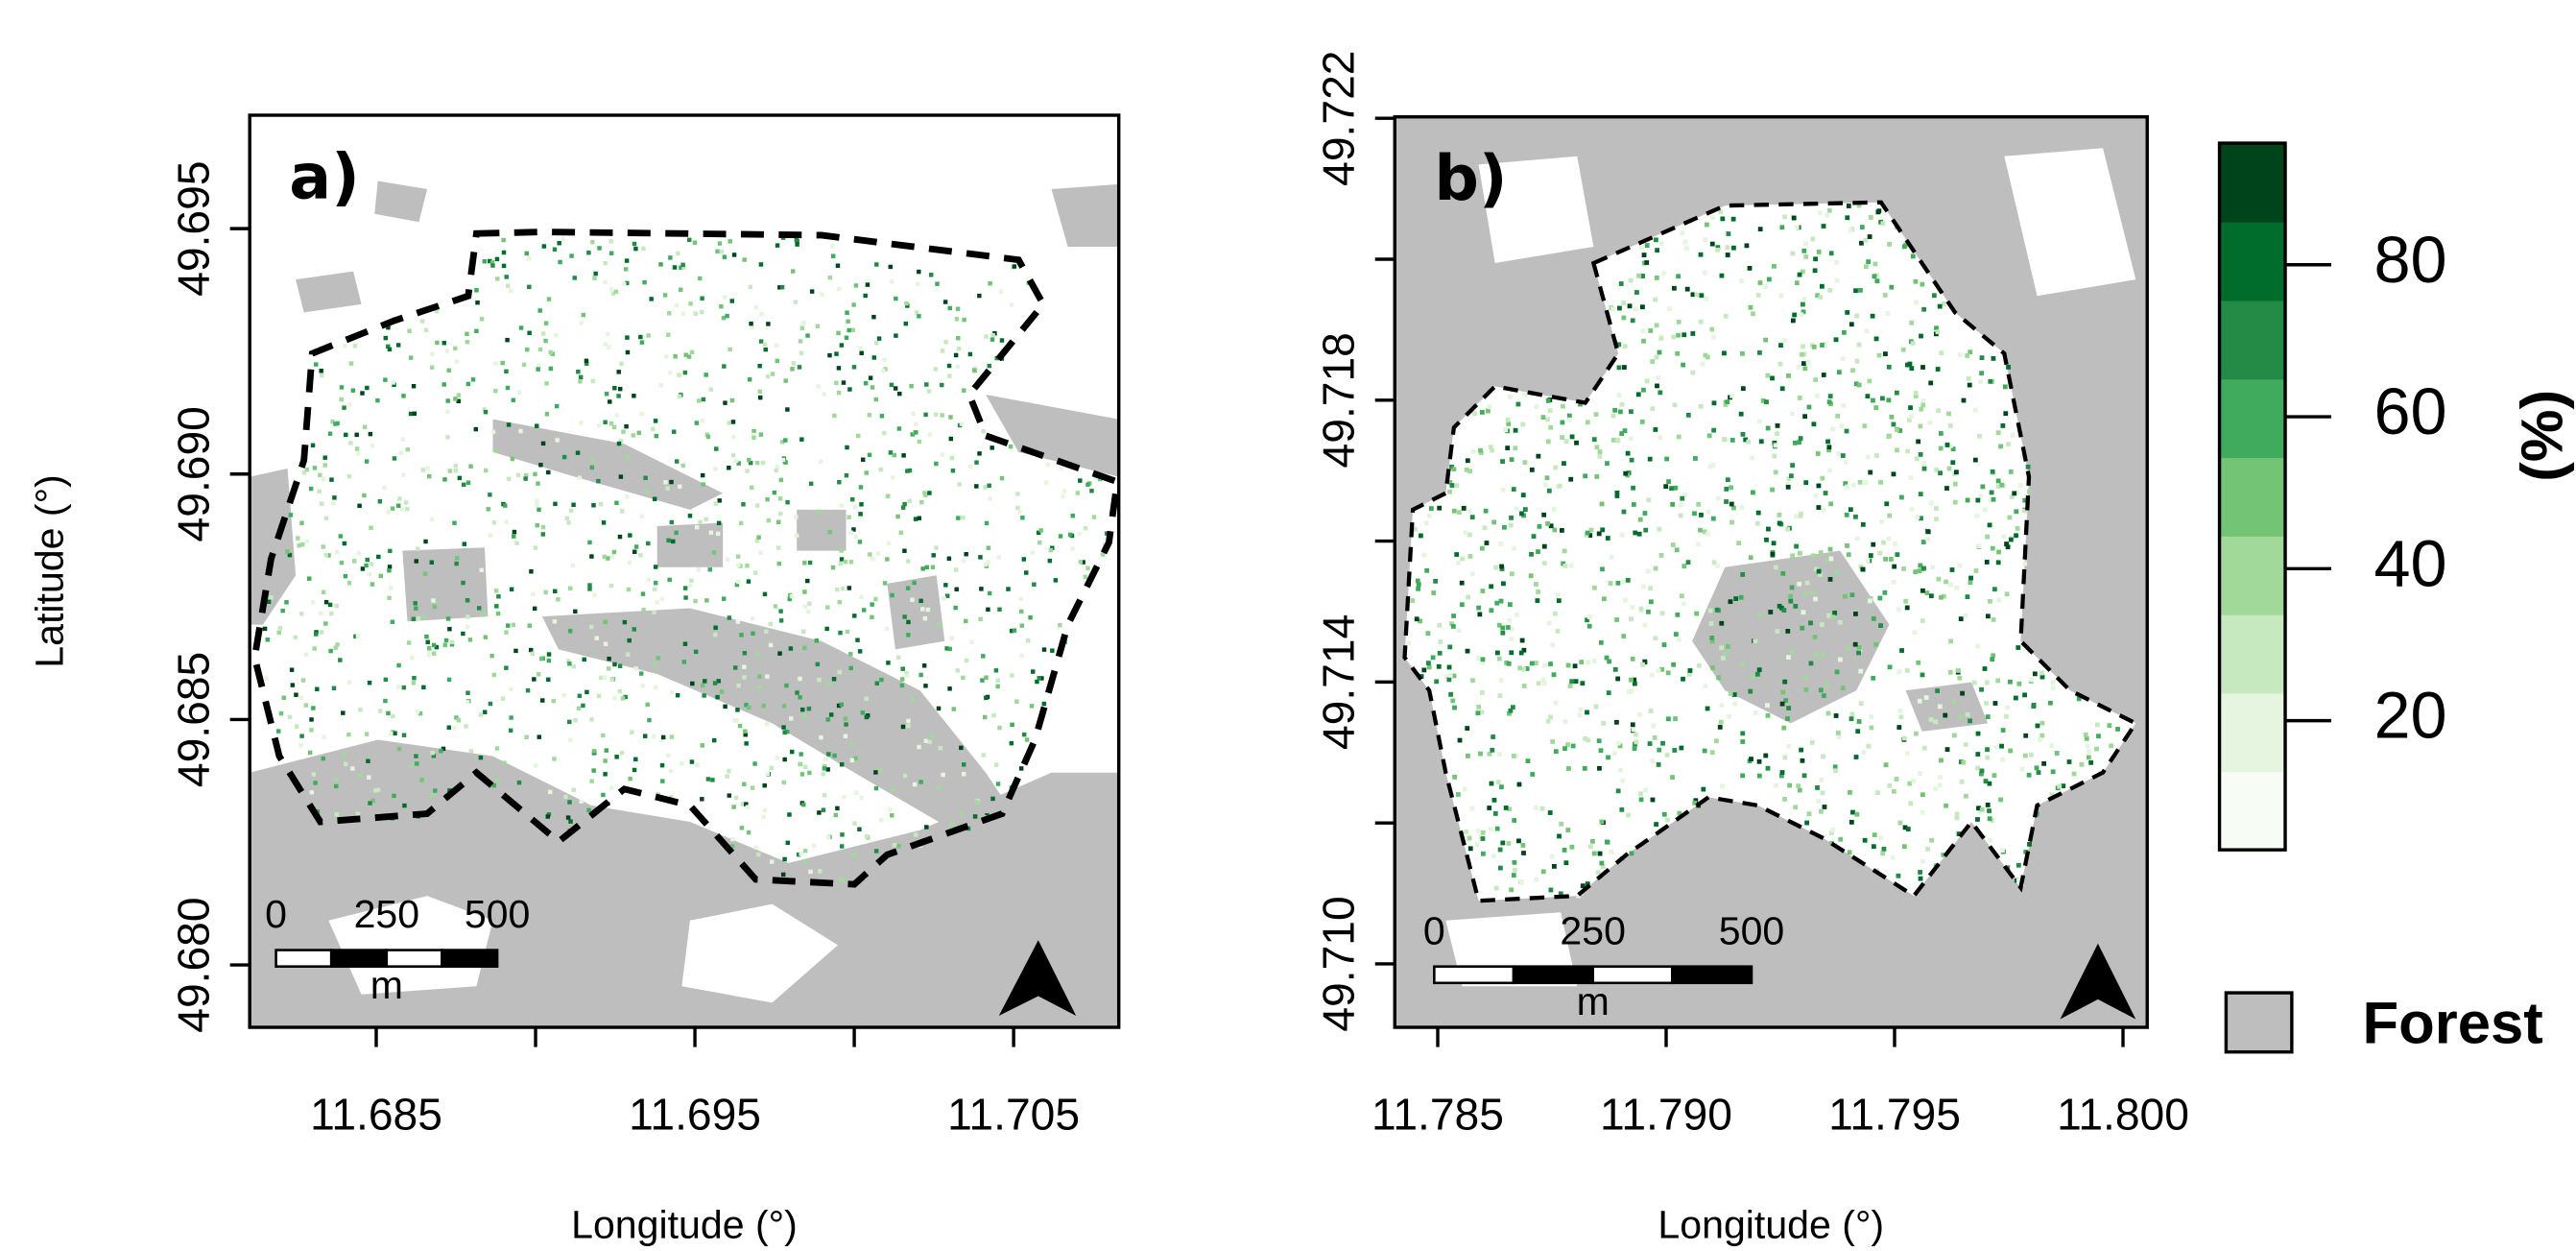 The width and height of the screenshot is (2576, 1251). Describe the element at coordinates (1666, 1114) in the screenshot. I see `x-tick-label: 11.790` at that location.